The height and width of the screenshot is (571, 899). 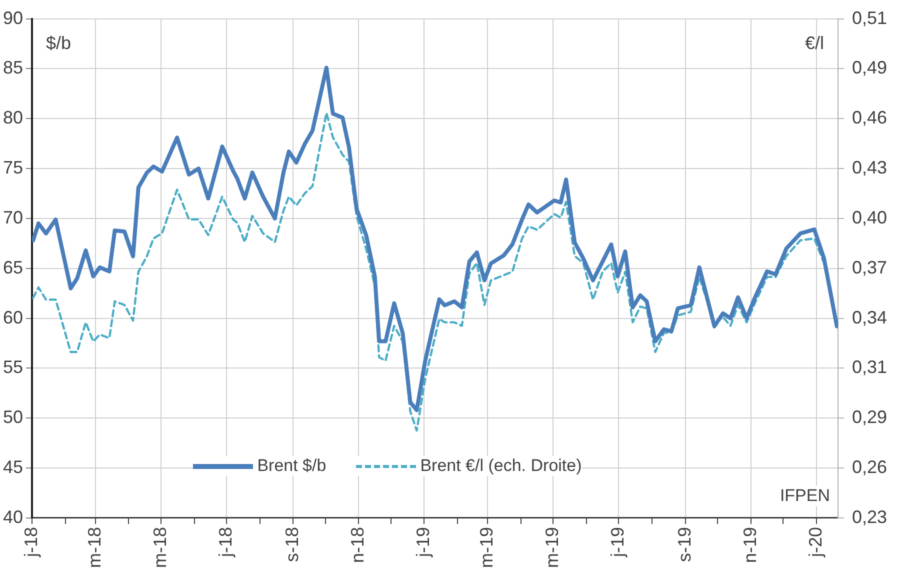 What do you see at coordinates (870, 516) in the screenshot?
I see `y2-tick-label: 0,23` at bounding box center [870, 516].